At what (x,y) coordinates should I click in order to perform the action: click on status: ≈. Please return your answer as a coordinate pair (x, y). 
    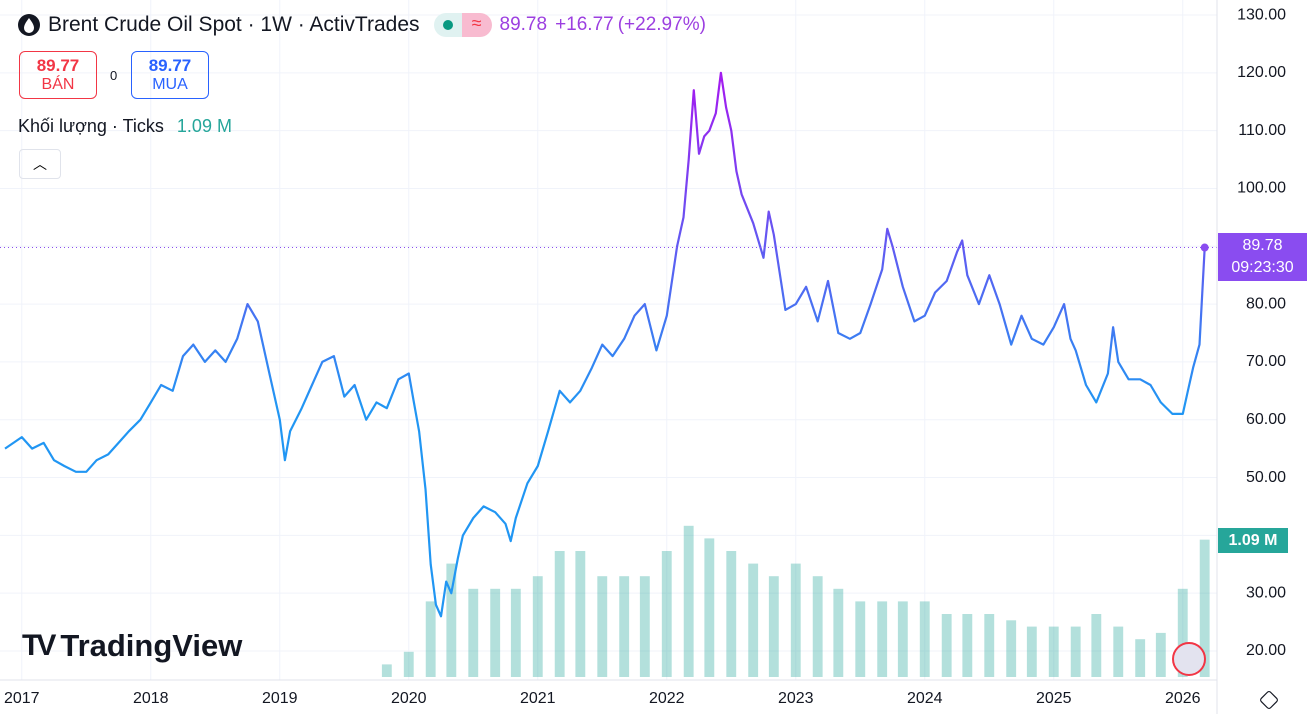
    Looking at the image, I should click on (462, 25).